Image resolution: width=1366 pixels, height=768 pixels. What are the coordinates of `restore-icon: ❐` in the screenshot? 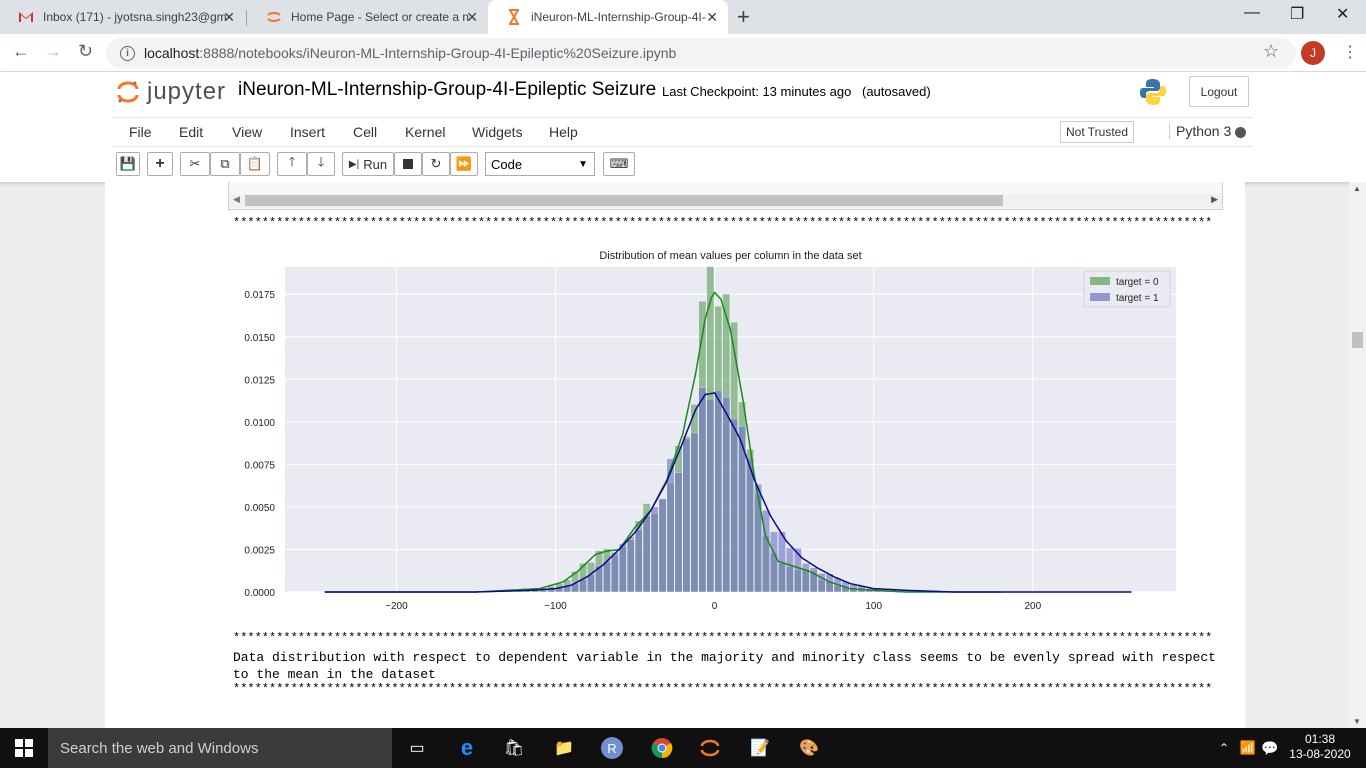 It's located at (1297, 14).